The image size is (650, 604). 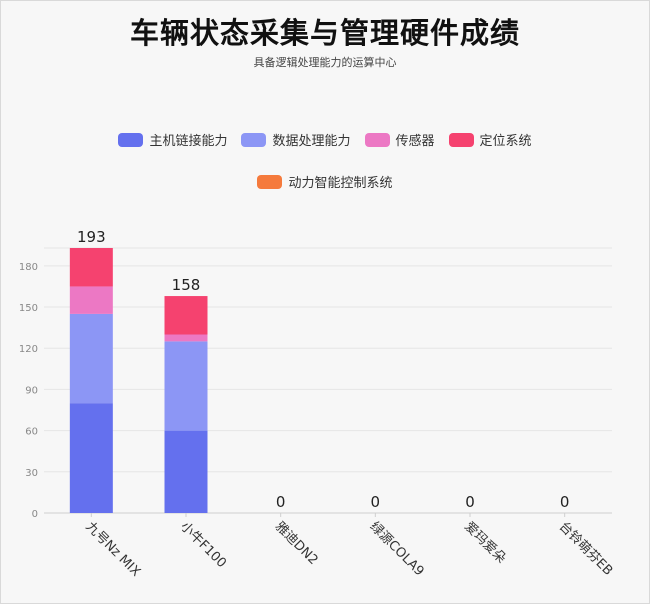 What do you see at coordinates (91, 237) in the screenshot?
I see `total-data-label: 193` at bounding box center [91, 237].